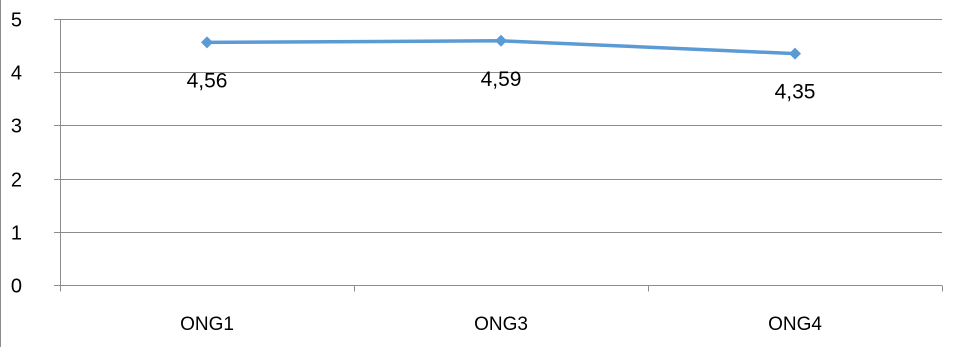 Image resolution: width=961 pixels, height=347 pixels. I want to click on ytick-label: 4, so click(16, 74).